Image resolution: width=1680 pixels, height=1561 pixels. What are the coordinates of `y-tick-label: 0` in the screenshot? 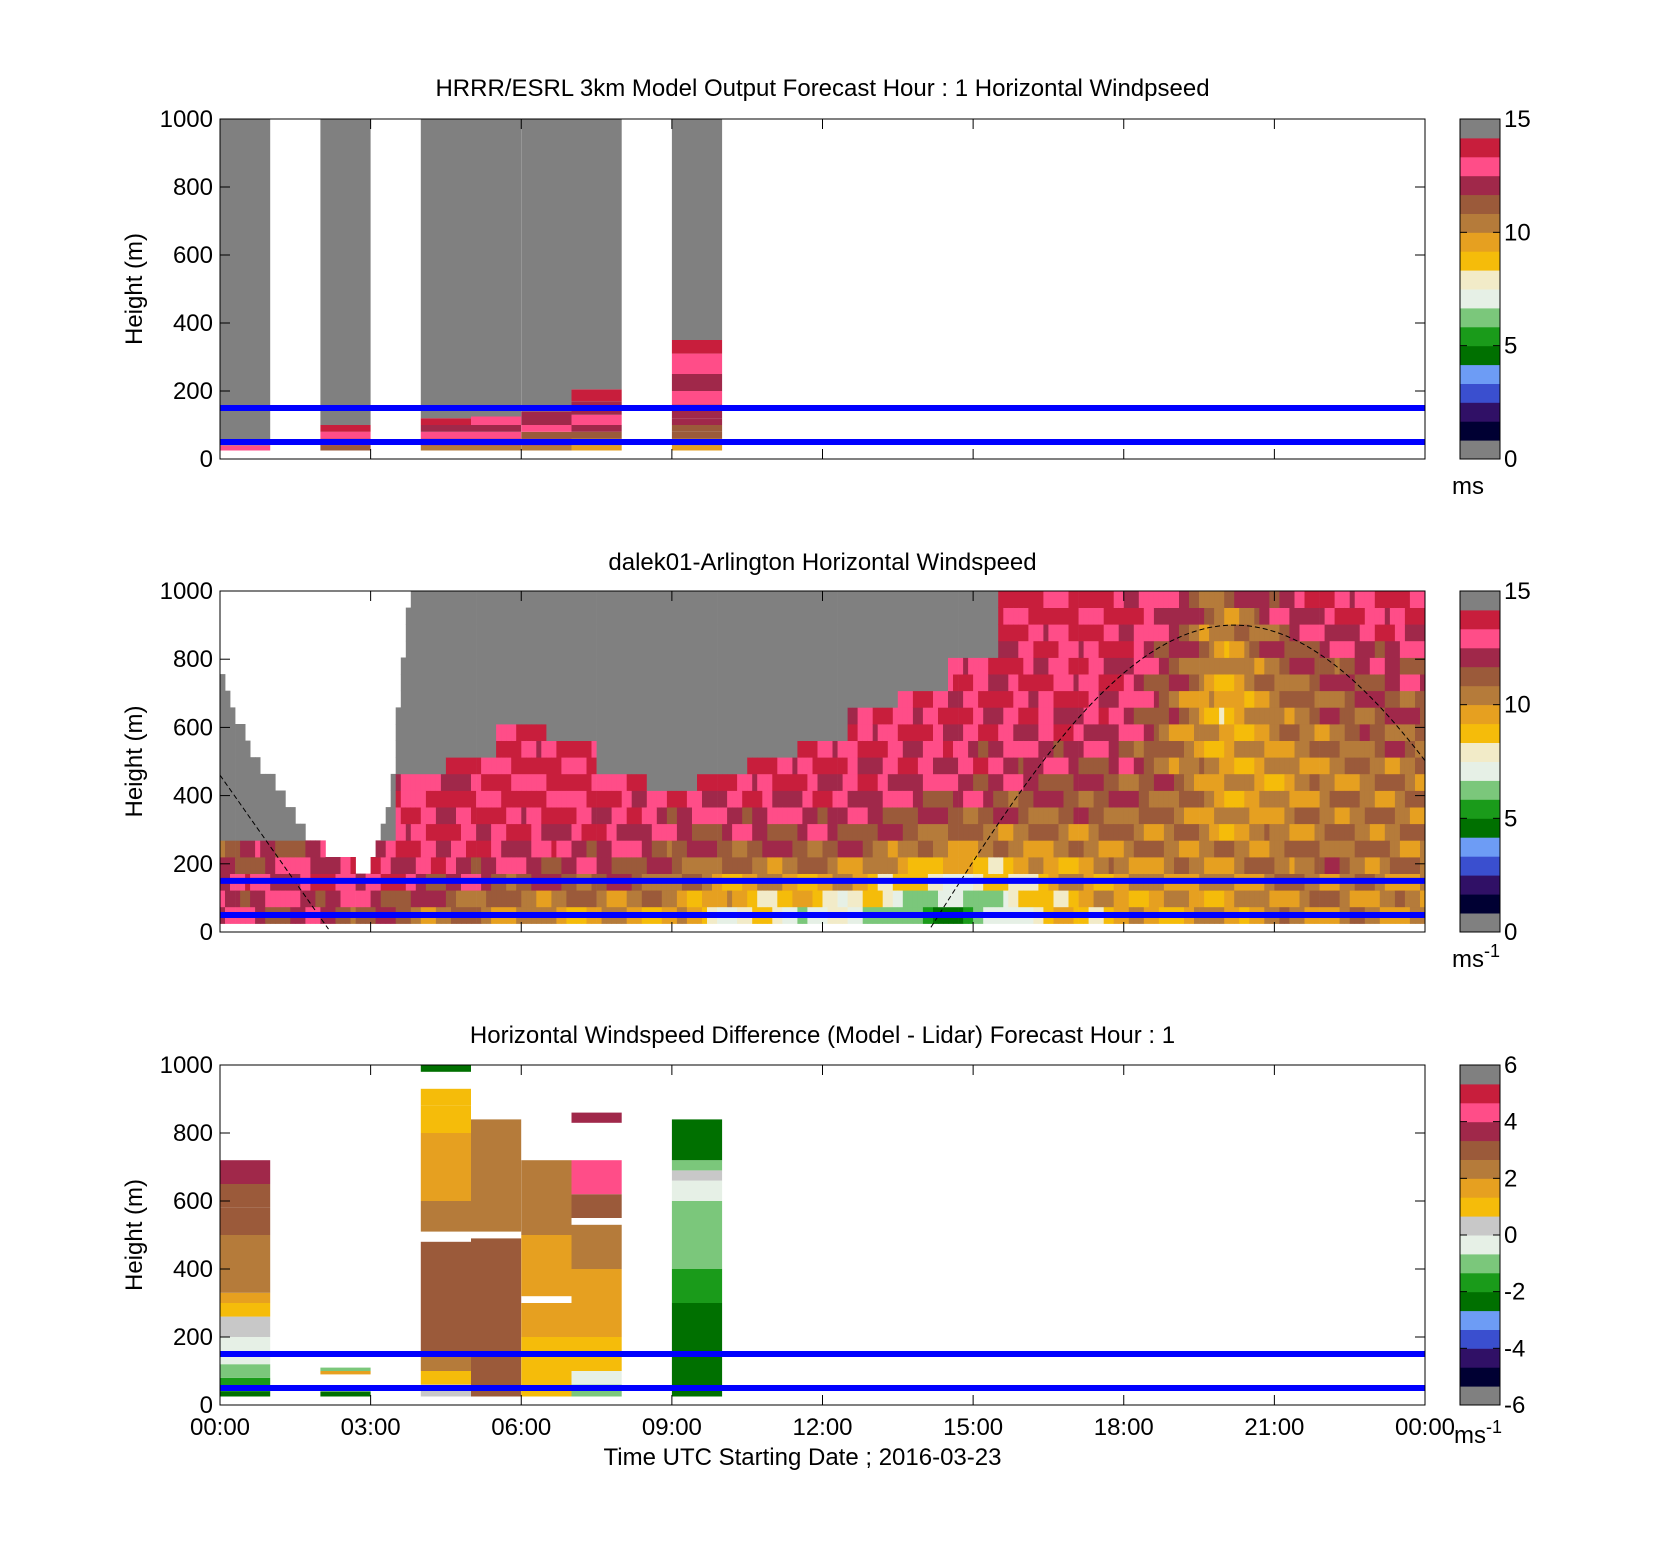 It's located at (206, 459).